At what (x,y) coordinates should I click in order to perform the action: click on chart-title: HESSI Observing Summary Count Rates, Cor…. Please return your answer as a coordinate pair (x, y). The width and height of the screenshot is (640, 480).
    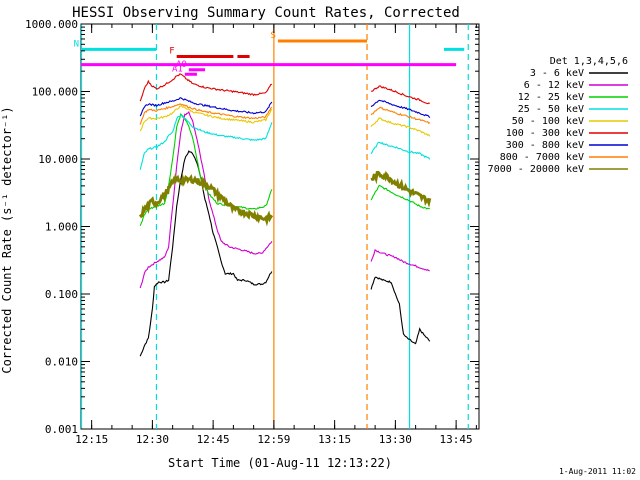
    Looking at the image, I should click on (266, 13).